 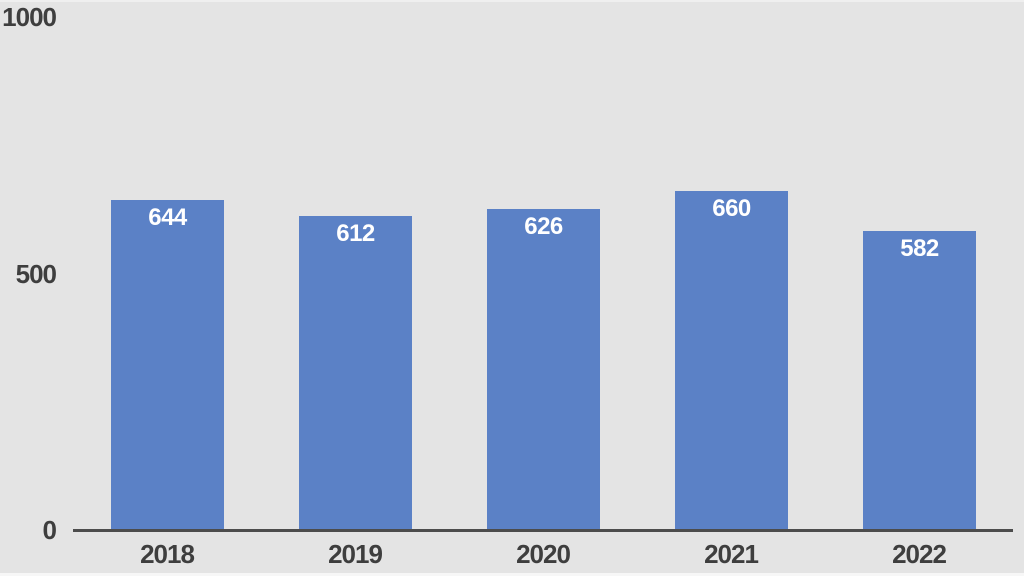 I want to click on x-axis-tick-label: 2019, so click(x=355, y=554).